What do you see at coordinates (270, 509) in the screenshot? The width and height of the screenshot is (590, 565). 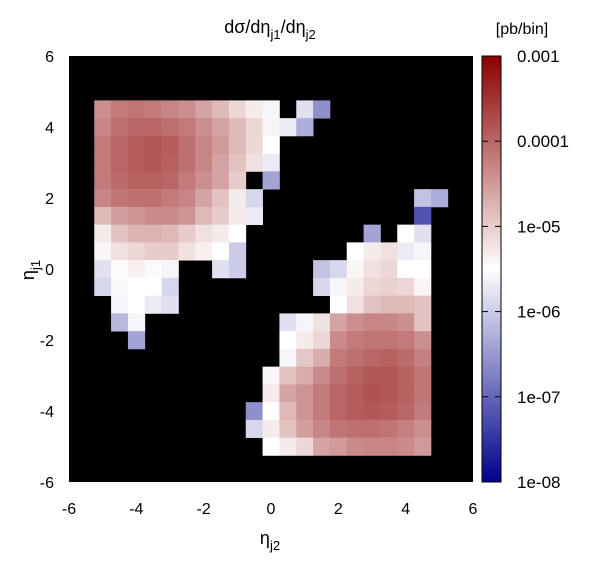 I see `x-axis-ticks: -6 -4 -2 0 2 4 6` at bounding box center [270, 509].